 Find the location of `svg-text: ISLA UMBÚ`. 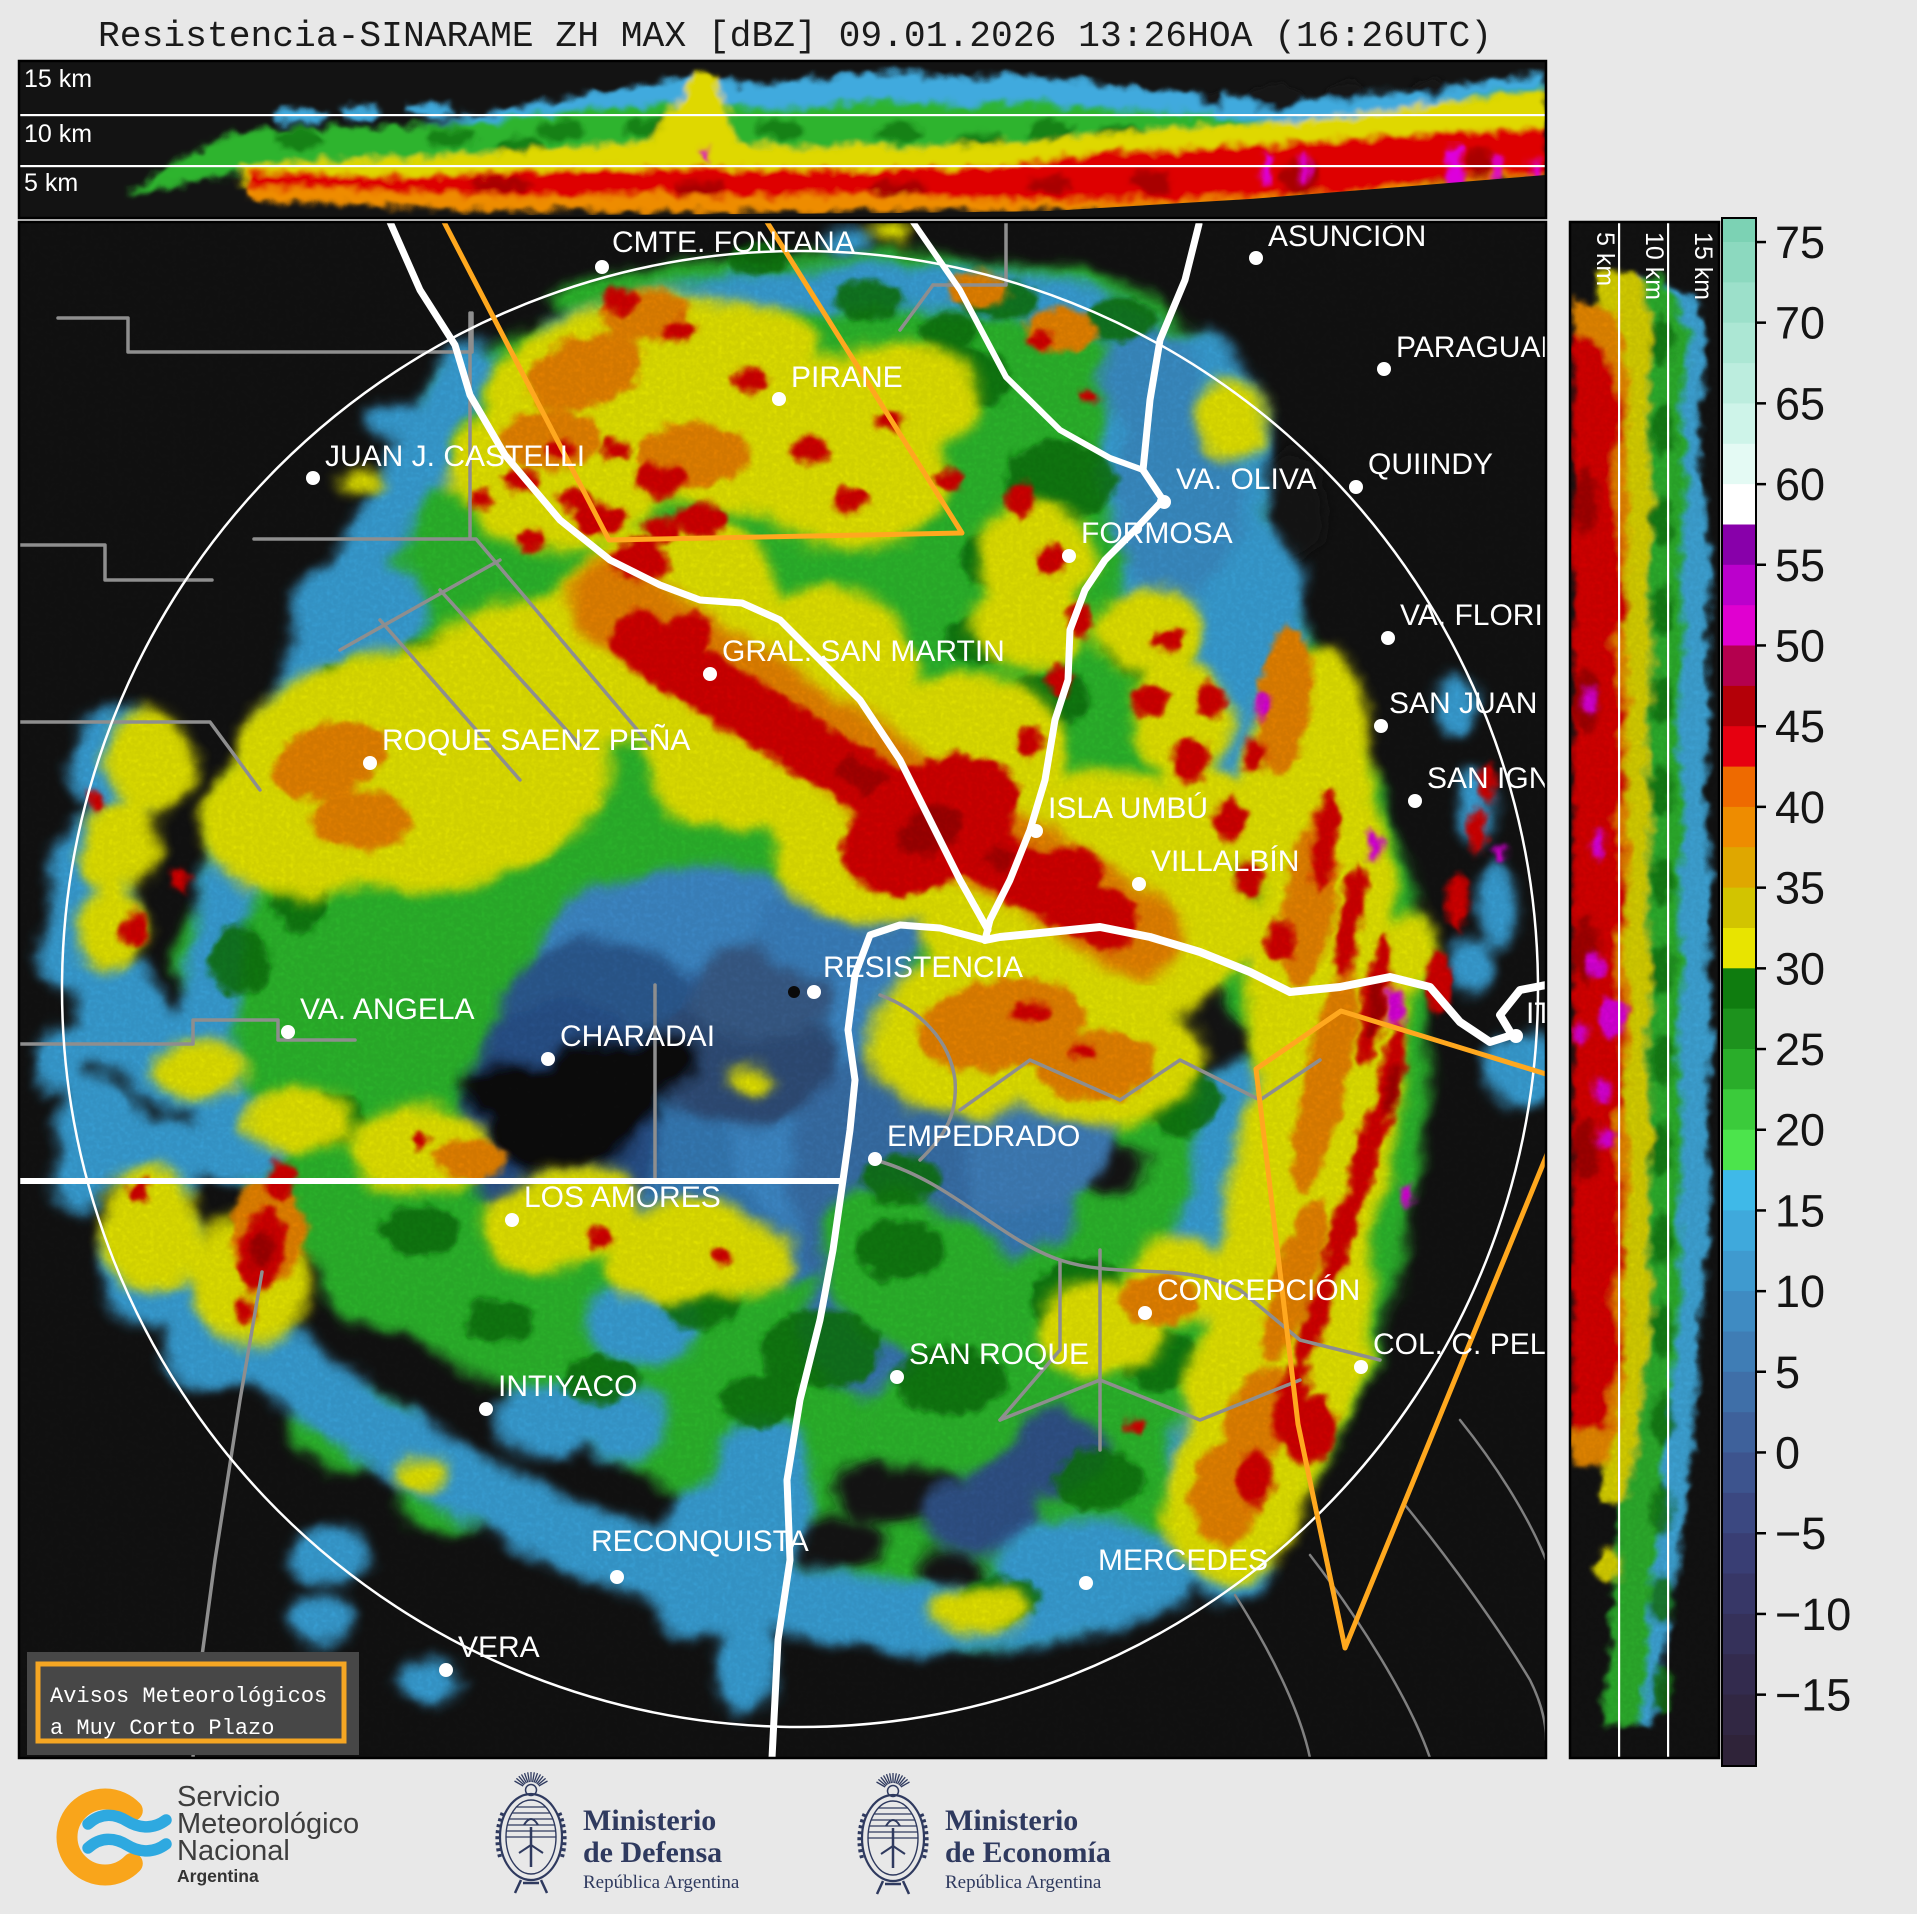

svg-text: ISLA UMBÚ is located at coordinates (1128, 808).